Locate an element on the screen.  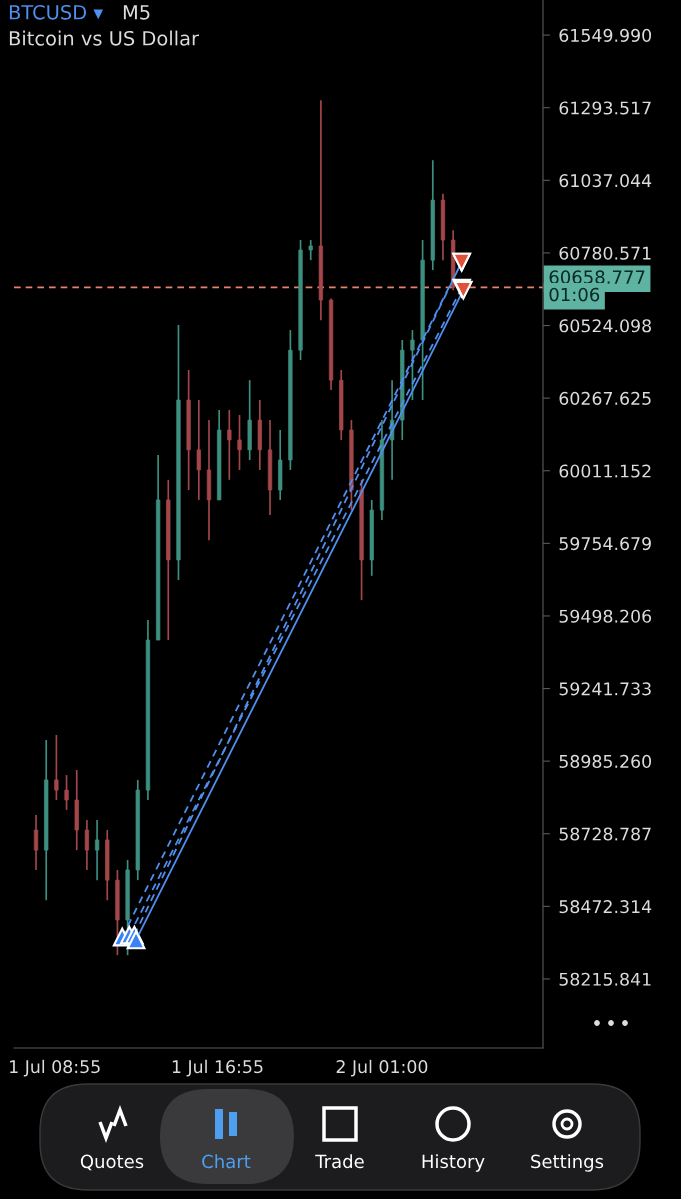
y-tick-label: 58215.841 is located at coordinates (605, 979).